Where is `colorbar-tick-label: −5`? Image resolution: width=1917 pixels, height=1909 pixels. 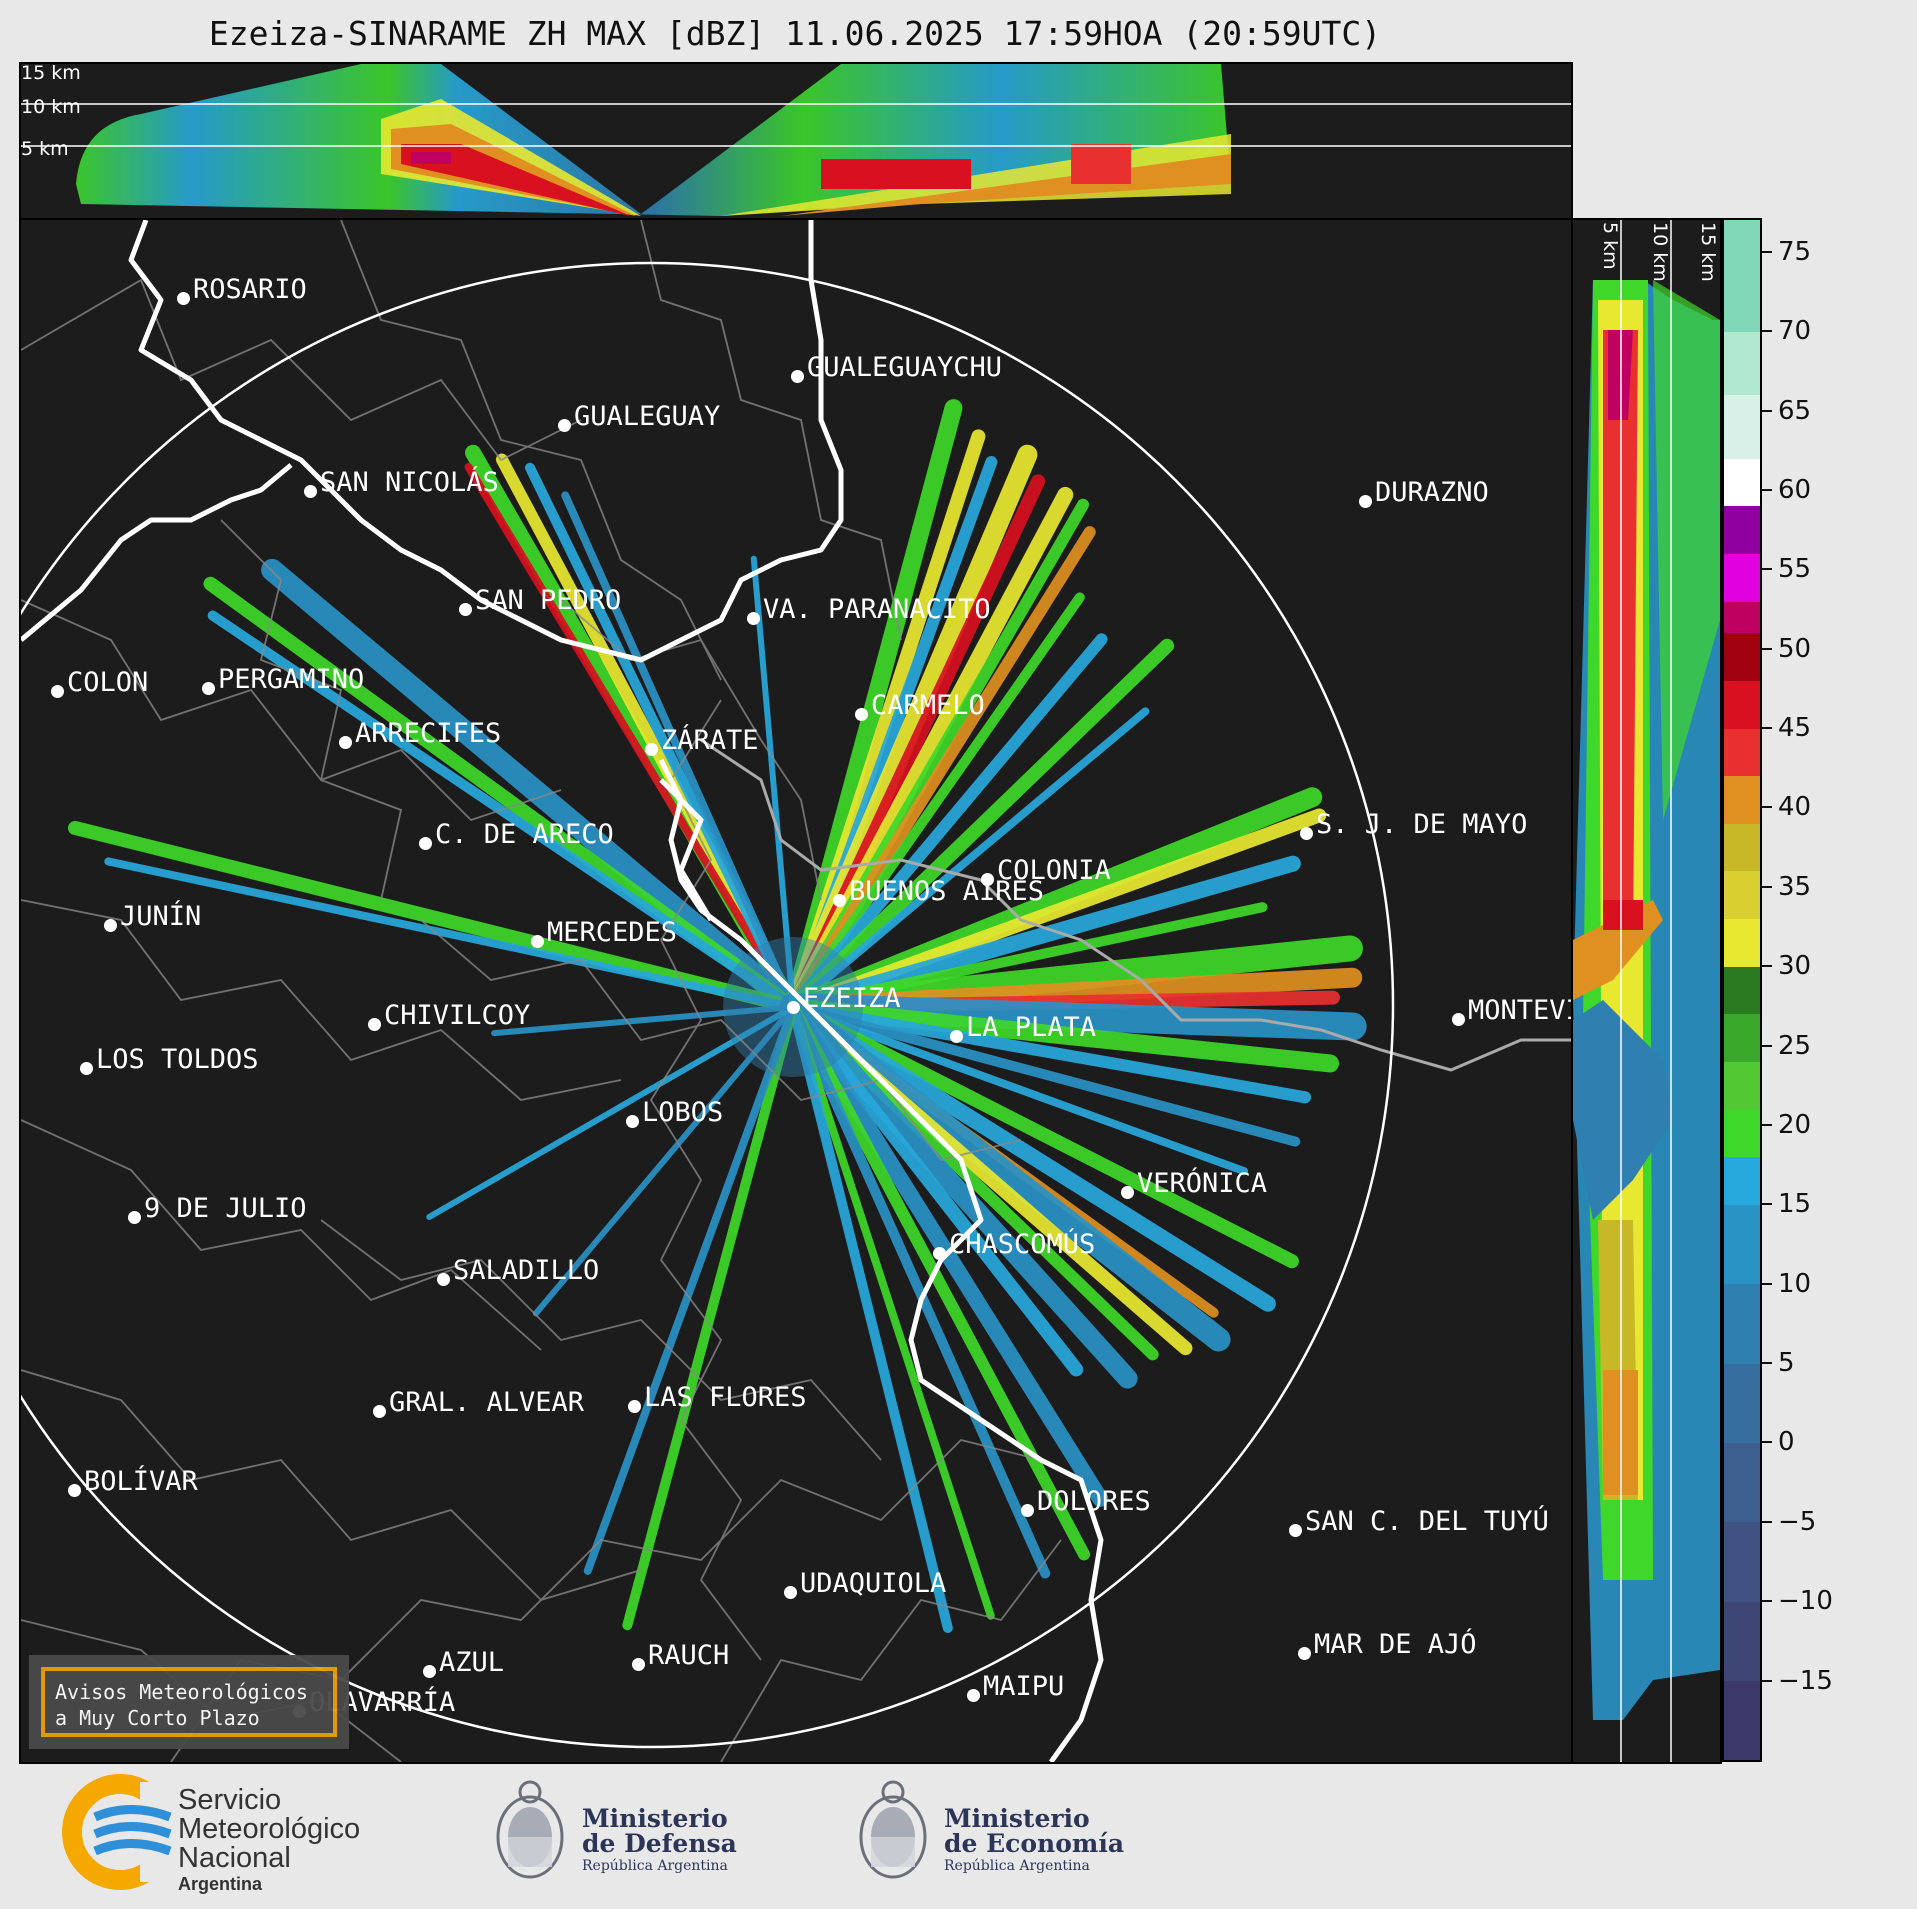
colorbar-tick-label: −5 is located at coordinates (1797, 1521).